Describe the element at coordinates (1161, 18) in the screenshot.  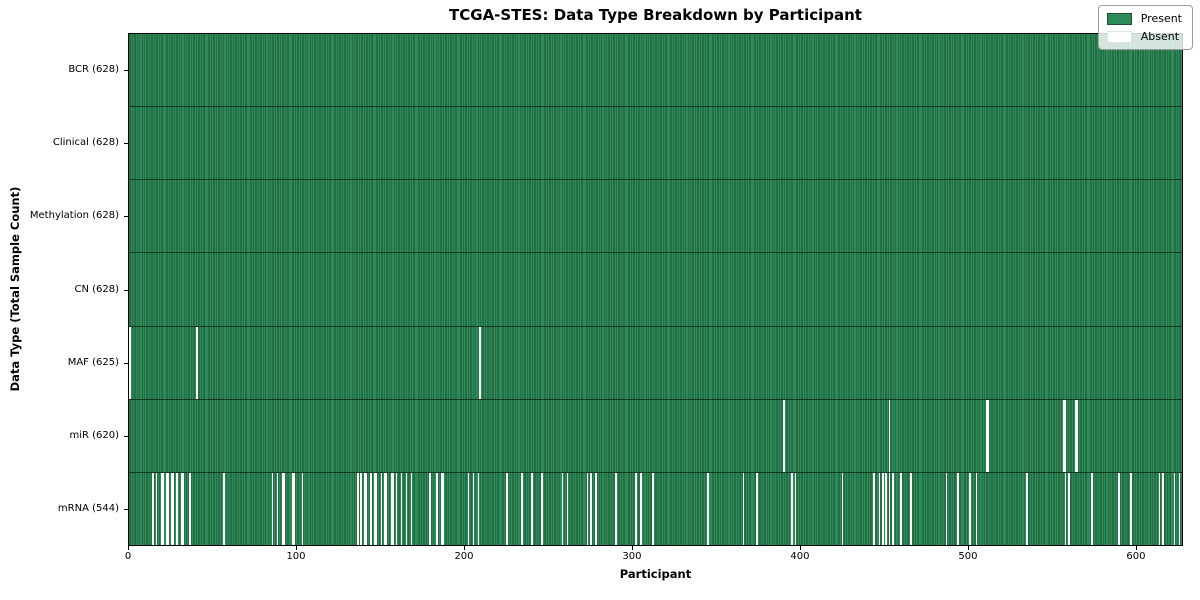
I see `legend-label-present: Present` at that location.